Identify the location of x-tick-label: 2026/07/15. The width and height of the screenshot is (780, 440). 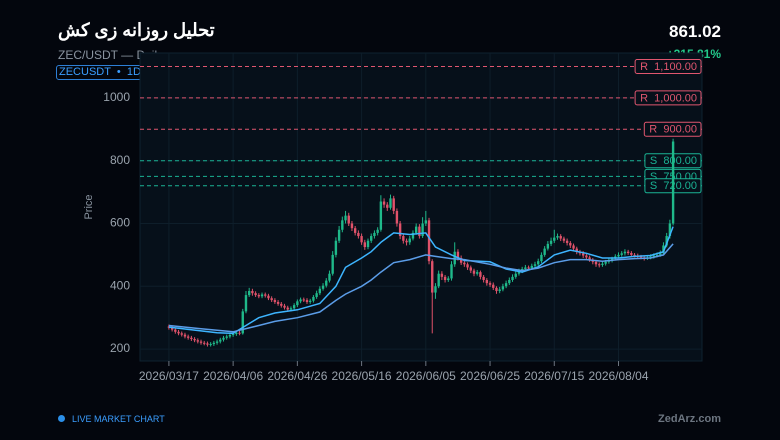
(554, 376).